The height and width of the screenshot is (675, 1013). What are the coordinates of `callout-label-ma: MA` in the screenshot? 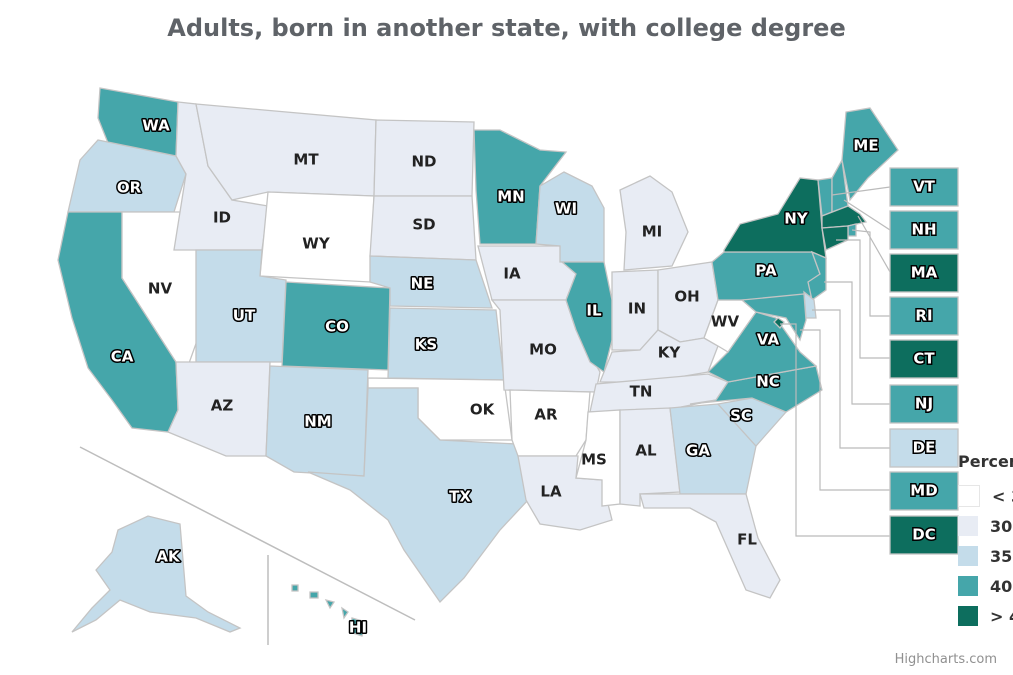 It's located at (924, 273).